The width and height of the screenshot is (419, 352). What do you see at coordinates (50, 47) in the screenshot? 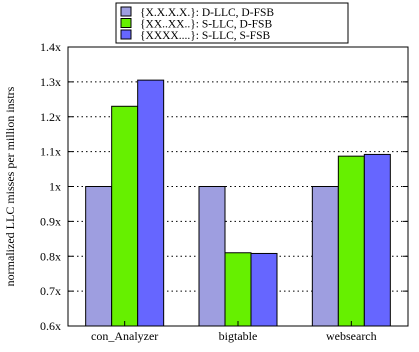
I see `y-tick-label: 1.4x` at bounding box center [50, 47].